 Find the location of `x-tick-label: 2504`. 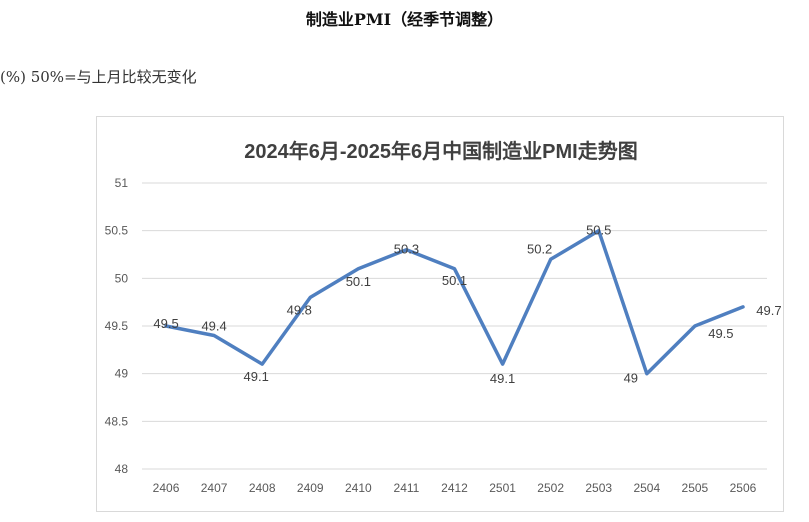

x-tick-label: 2504 is located at coordinates (646, 488).